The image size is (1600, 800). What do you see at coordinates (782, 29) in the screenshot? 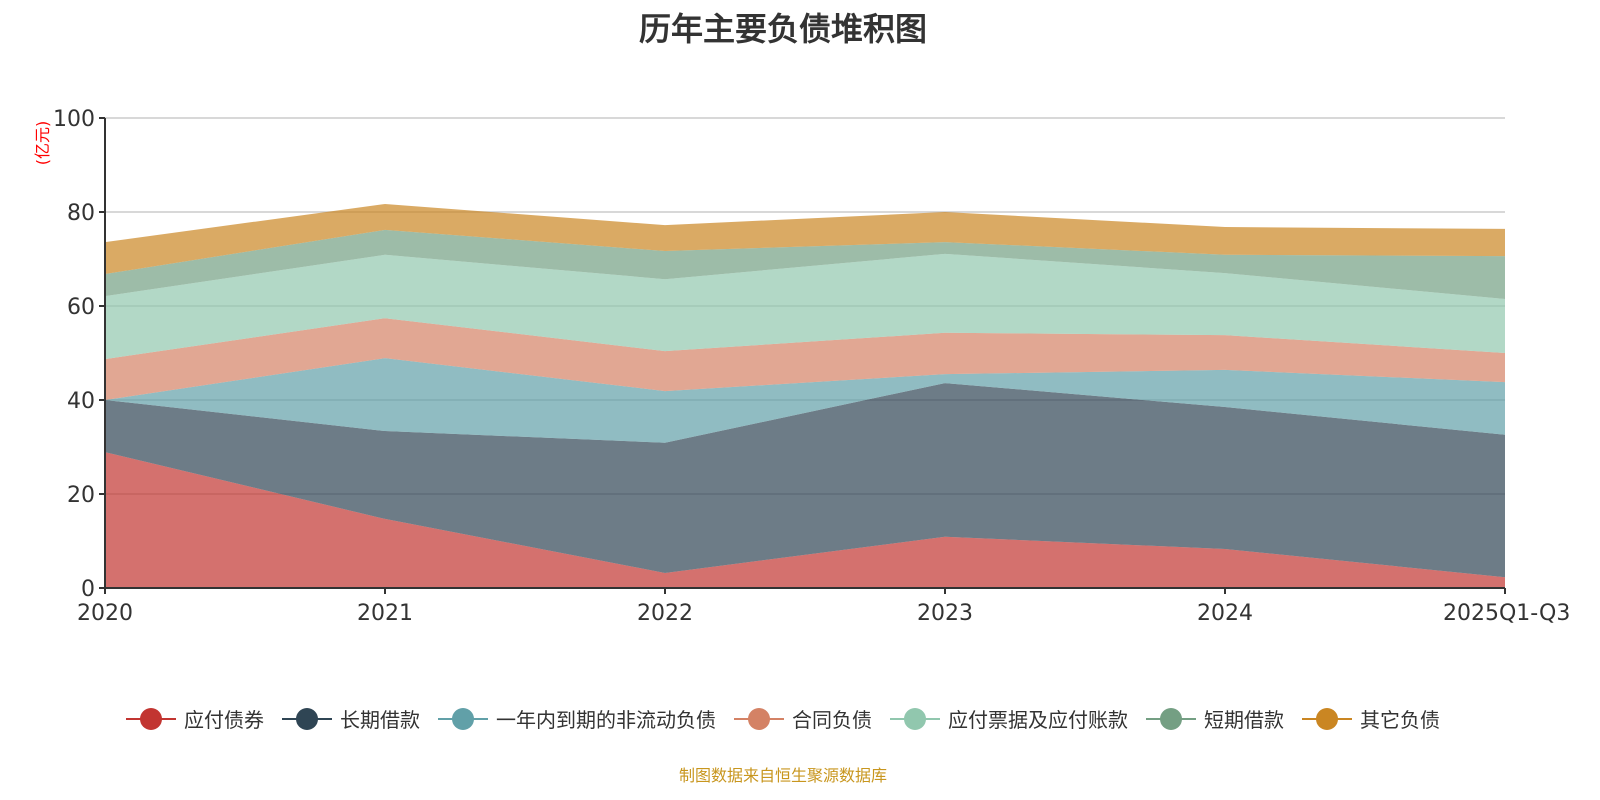
I see `chart-title: 历年主要负债堆积图` at bounding box center [782, 29].